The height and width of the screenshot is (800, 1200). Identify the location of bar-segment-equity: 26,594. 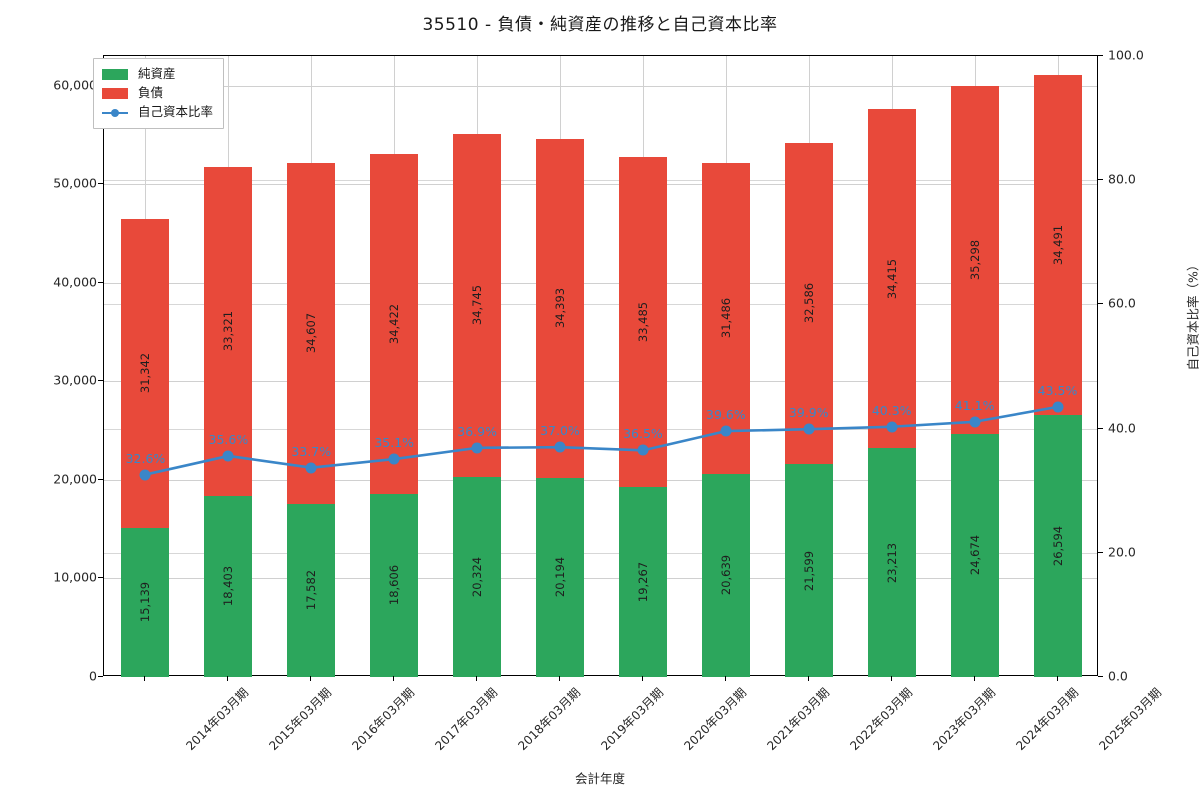
(1057, 545).